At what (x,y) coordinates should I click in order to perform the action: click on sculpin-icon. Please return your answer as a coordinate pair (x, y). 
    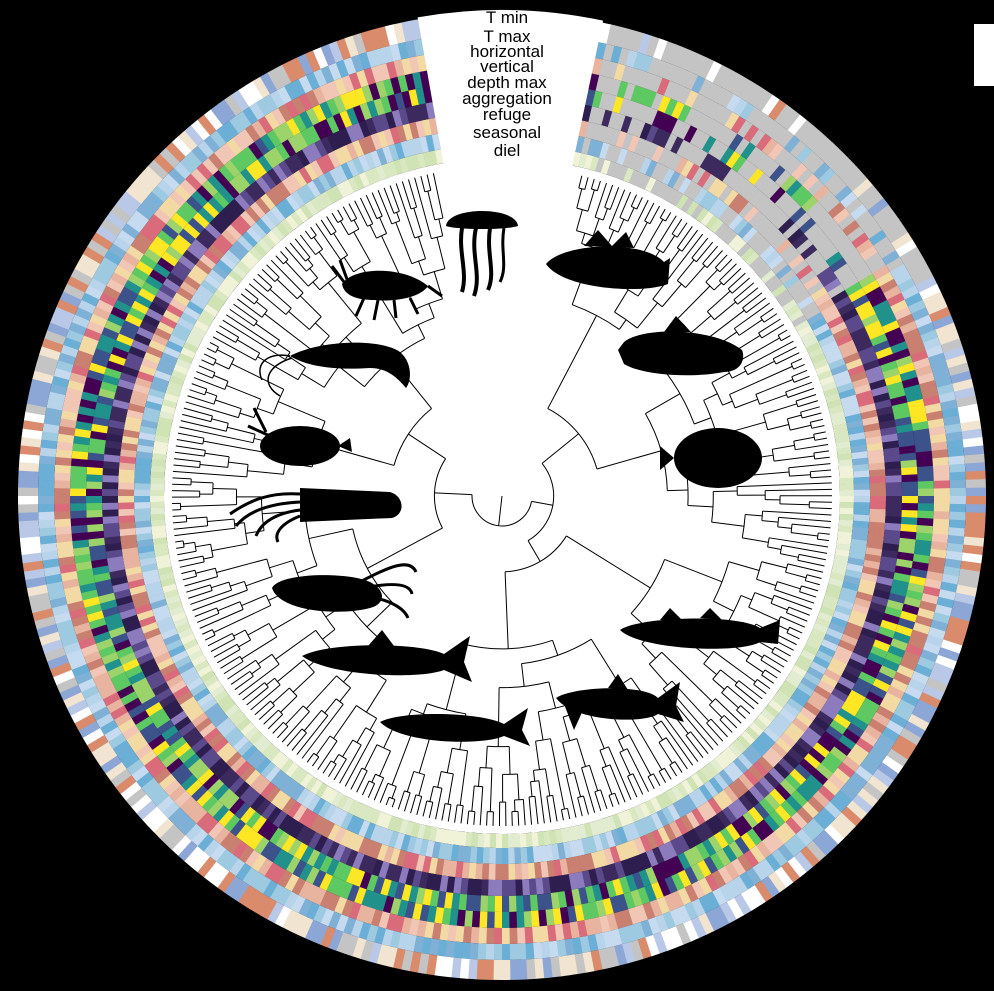
    Looking at the image, I should click on (681, 346).